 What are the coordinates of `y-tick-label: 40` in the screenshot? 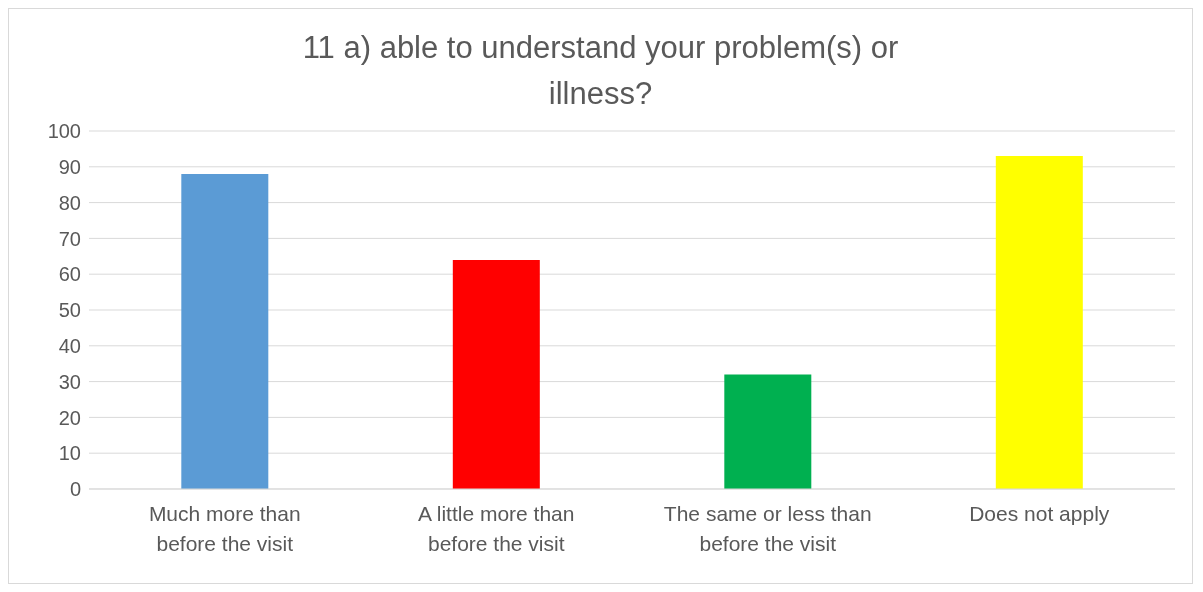 It's located at (69, 345).